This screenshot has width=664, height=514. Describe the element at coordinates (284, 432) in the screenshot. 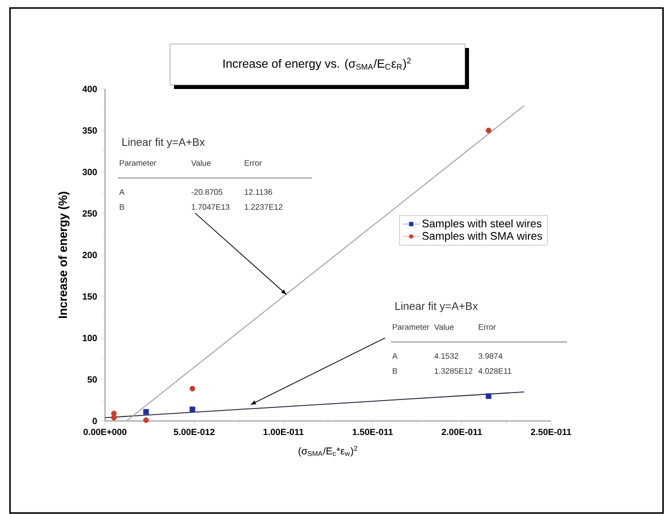

I see `x-tick-label: 1.00E-011` at that location.